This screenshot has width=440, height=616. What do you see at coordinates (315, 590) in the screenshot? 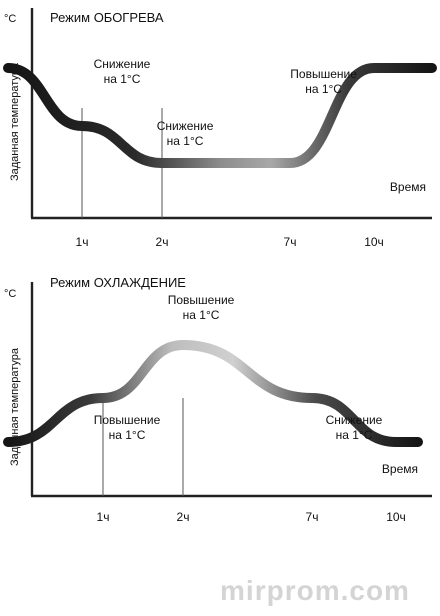
I see `watermark: mirprom.com` at bounding box center [315, 590].